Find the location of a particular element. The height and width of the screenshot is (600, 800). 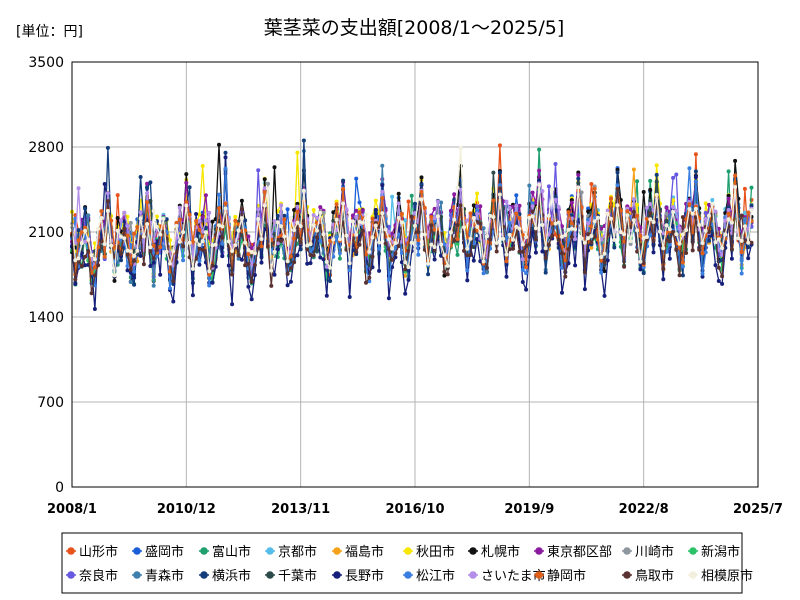

legend-label: 東京都区部 is located at coordinates (579, 552).